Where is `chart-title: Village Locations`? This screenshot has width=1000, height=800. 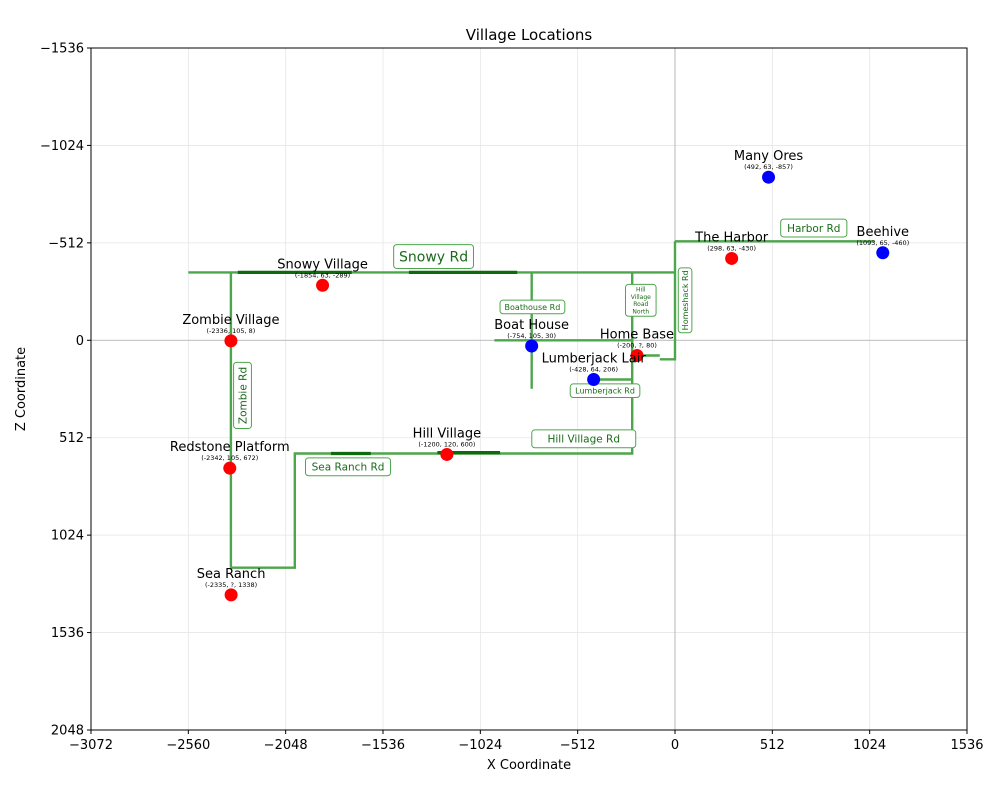 chart-title: Village Locations is located at coordinates (529, 35).